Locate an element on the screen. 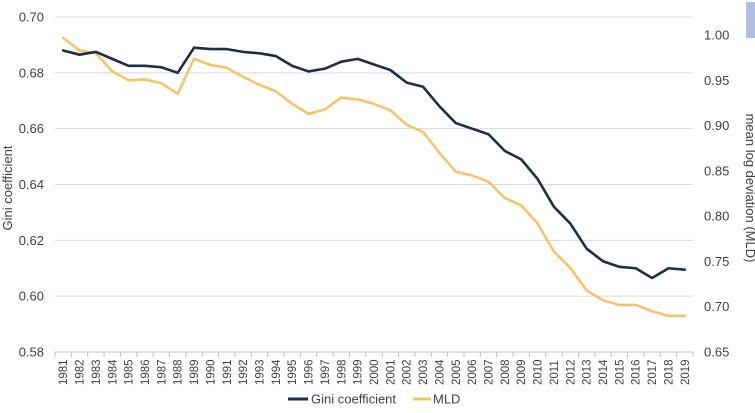  left-tick-label: 0.58 is located at coordinates (31, 352).